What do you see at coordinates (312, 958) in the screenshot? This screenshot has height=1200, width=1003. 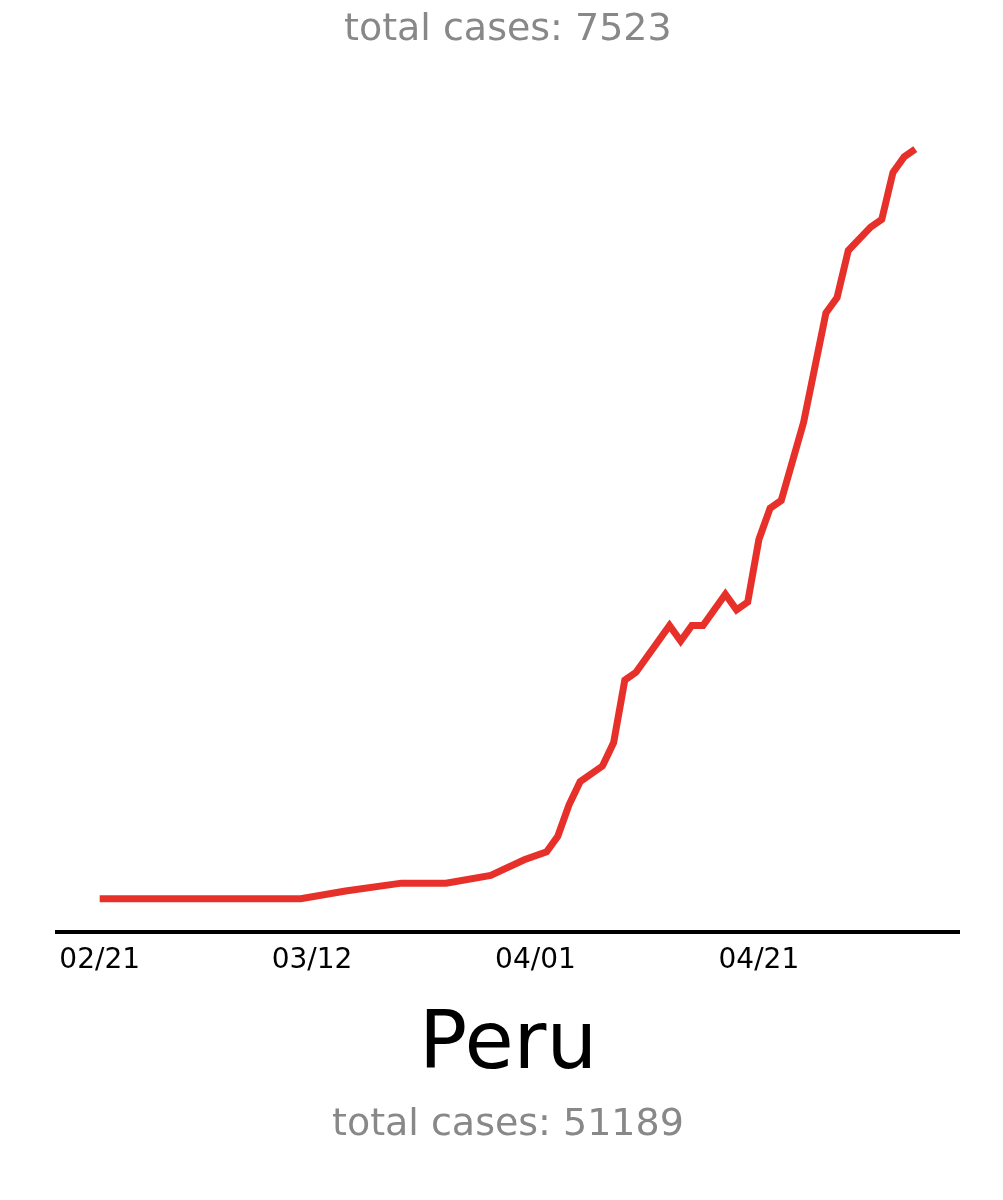 I see `x-tick-label: 03/12` at bounding box center [312, 958].